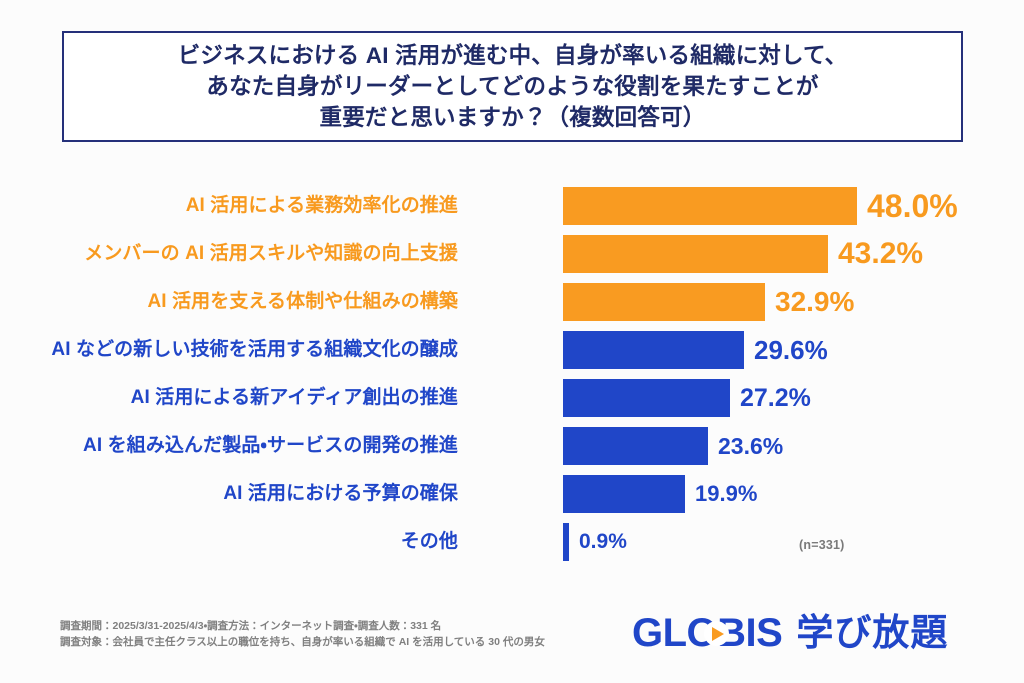 The height and width of the screenshot is (683, 1024). I want to click on bar-and-value: 43.2%, so click(743, 254).